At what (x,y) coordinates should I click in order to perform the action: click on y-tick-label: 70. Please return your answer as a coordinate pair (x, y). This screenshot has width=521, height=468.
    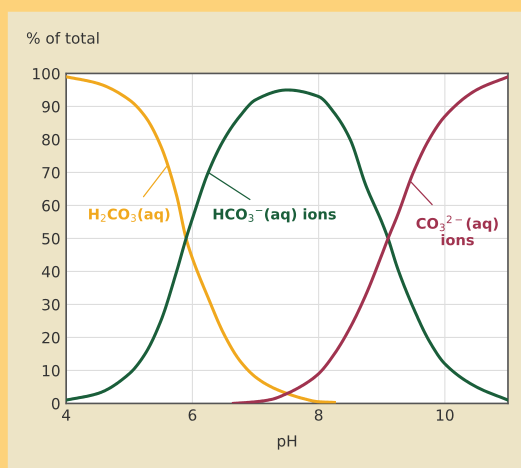
    Looking at the image, I should click on (51, 172).